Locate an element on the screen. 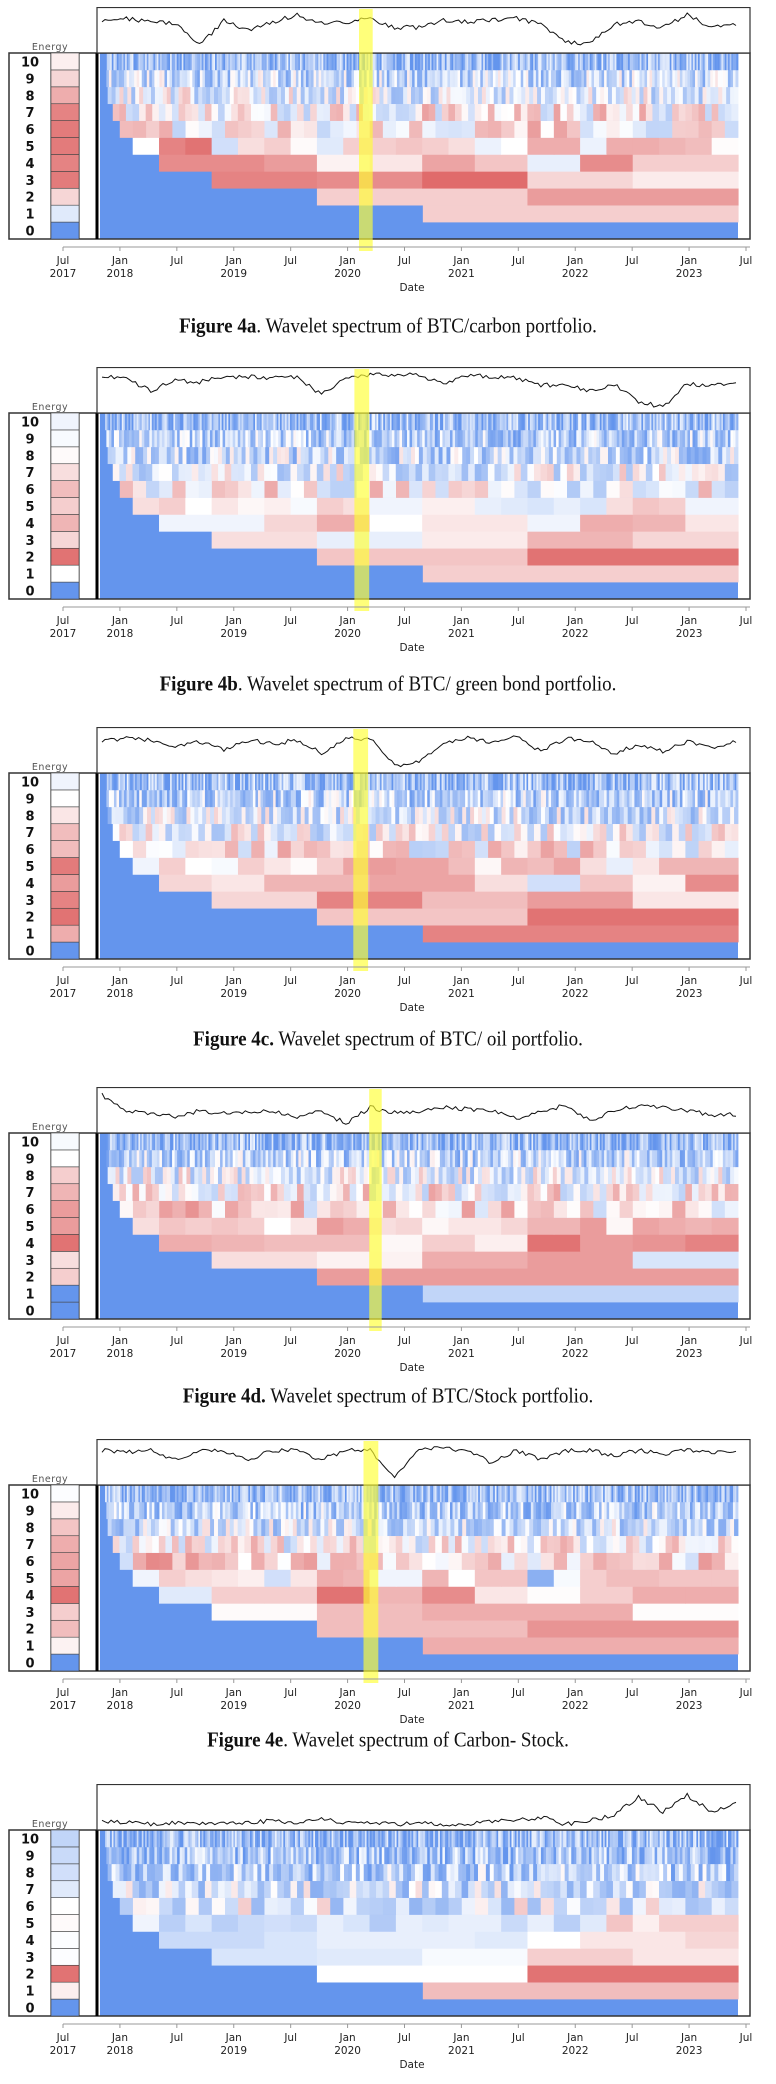 The width and height of the screenshot is (776, 2084). index-line-box is located at coordinates (423, 1110).